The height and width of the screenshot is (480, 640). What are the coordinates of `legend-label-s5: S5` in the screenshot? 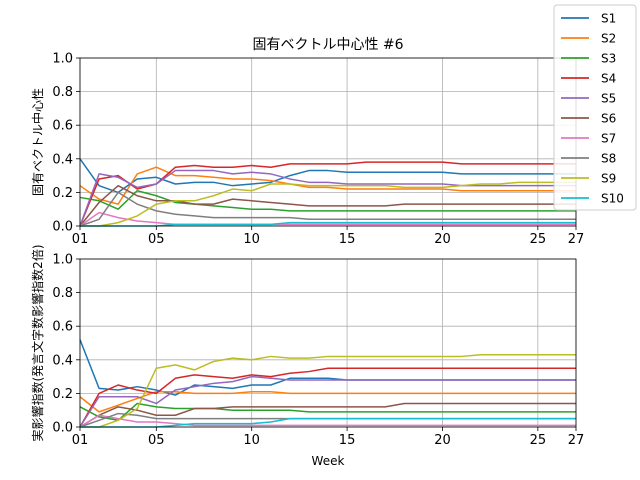 It's located at (608, 99).